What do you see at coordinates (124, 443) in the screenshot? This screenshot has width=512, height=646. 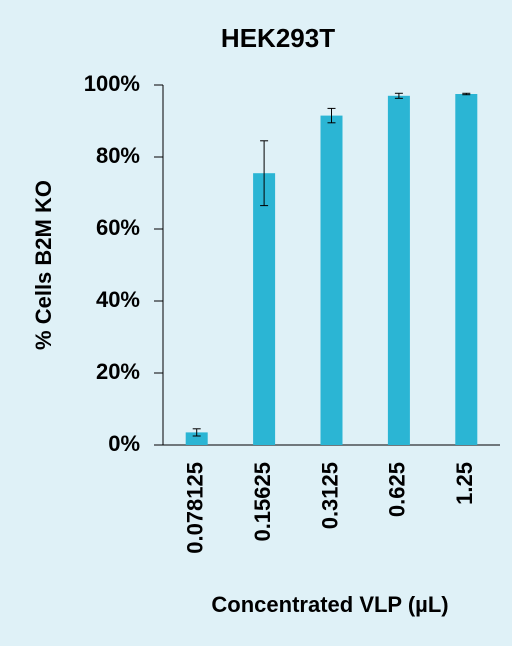 I see `y-tick-label: 0%` at bounding box center [124, 443].